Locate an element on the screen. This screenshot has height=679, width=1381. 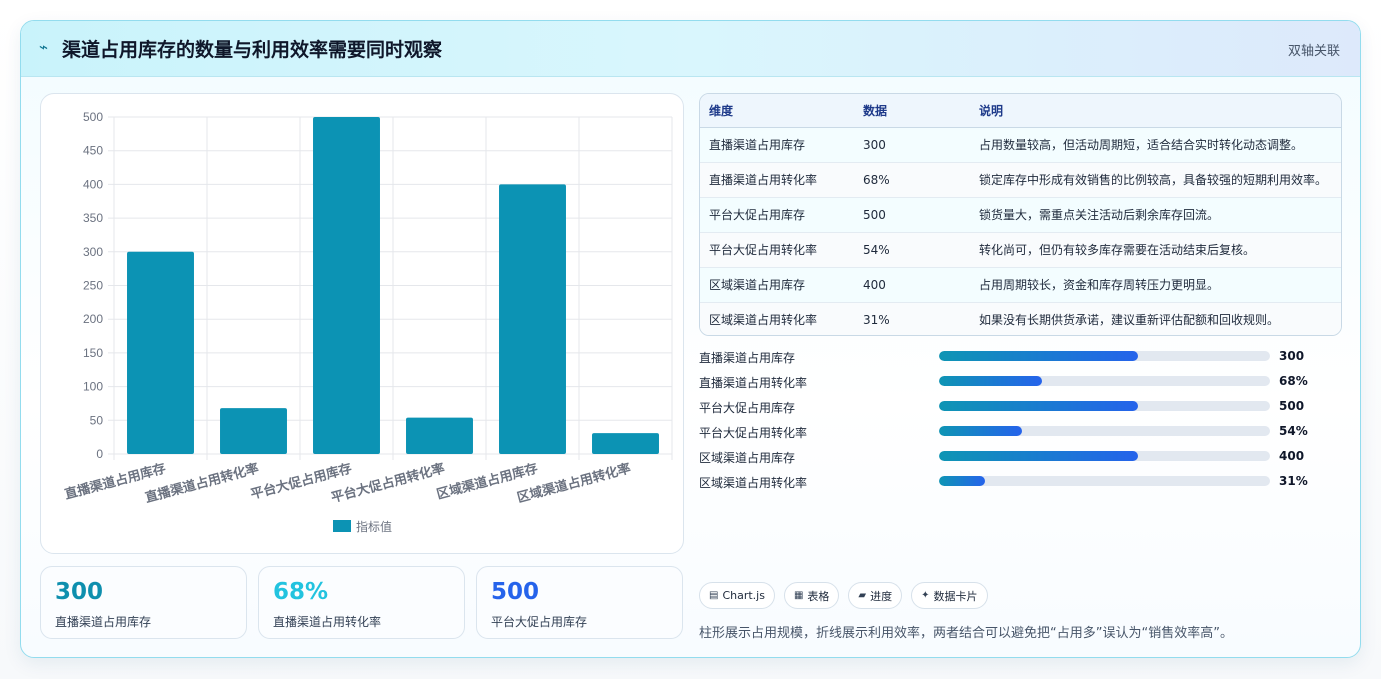
table-cell: 区域渠道占用转化率 is located at coordinates (777, 318).